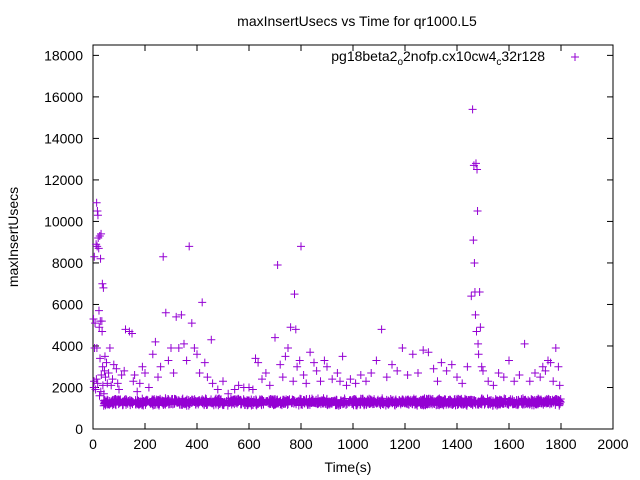 This screenshot has height=480, width=640. What do you see at coordinates (63, 97) in the screenshot?
I see `y-tick-label: 16000` at bounding box center [63, 97].